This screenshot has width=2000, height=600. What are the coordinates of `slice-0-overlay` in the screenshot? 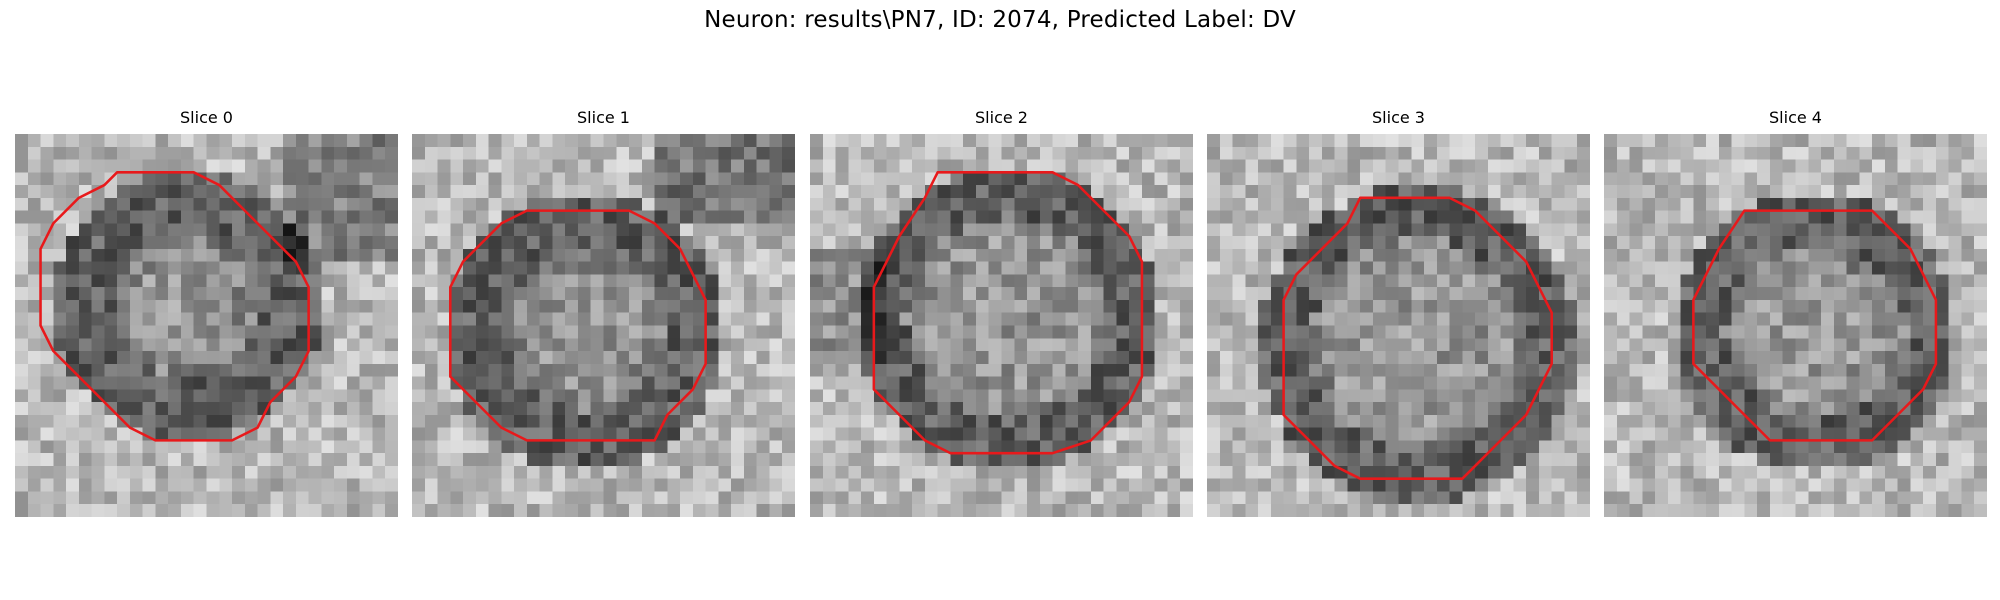 It's located at (174, 306).